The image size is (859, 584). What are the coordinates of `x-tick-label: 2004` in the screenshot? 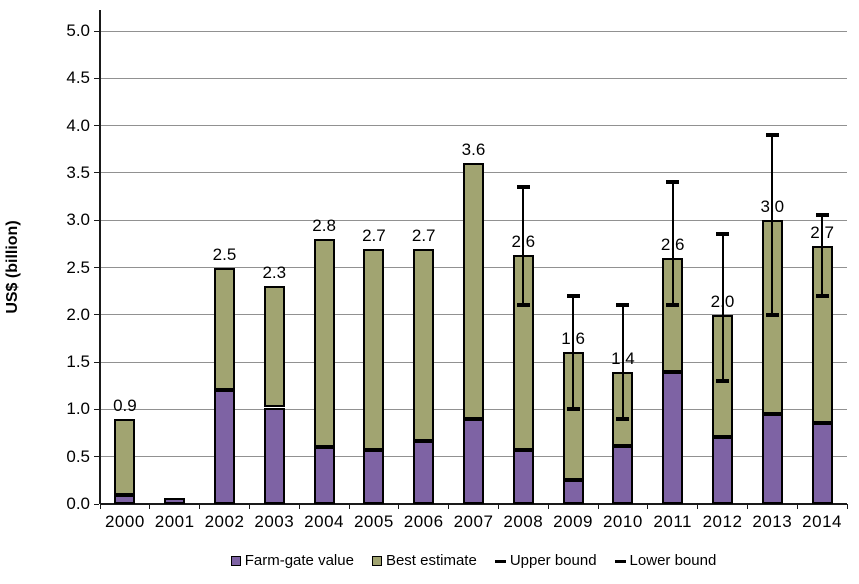 It's located at (324, 521).